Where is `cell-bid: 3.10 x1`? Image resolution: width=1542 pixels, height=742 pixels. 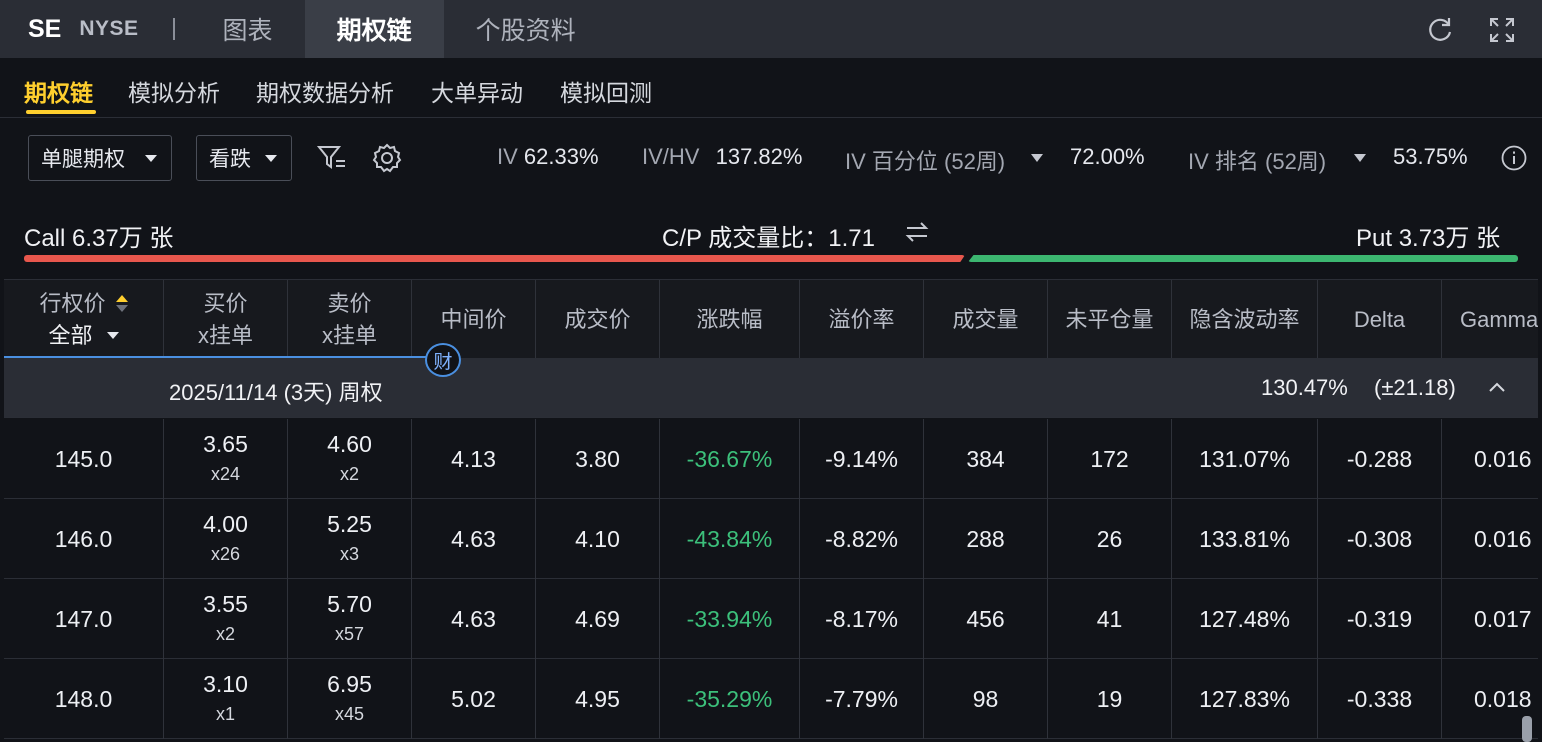
cell-bid: 3.10 x1 is located at coordinates (226, 699).